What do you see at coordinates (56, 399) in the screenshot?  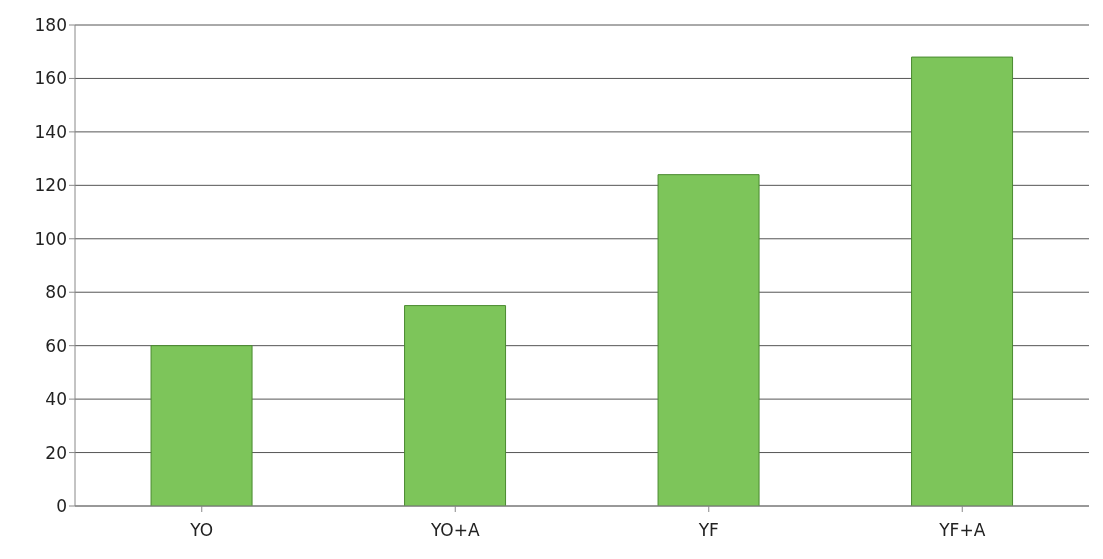 I see `y-tick-label: 40` at bounding box center [56, 399].